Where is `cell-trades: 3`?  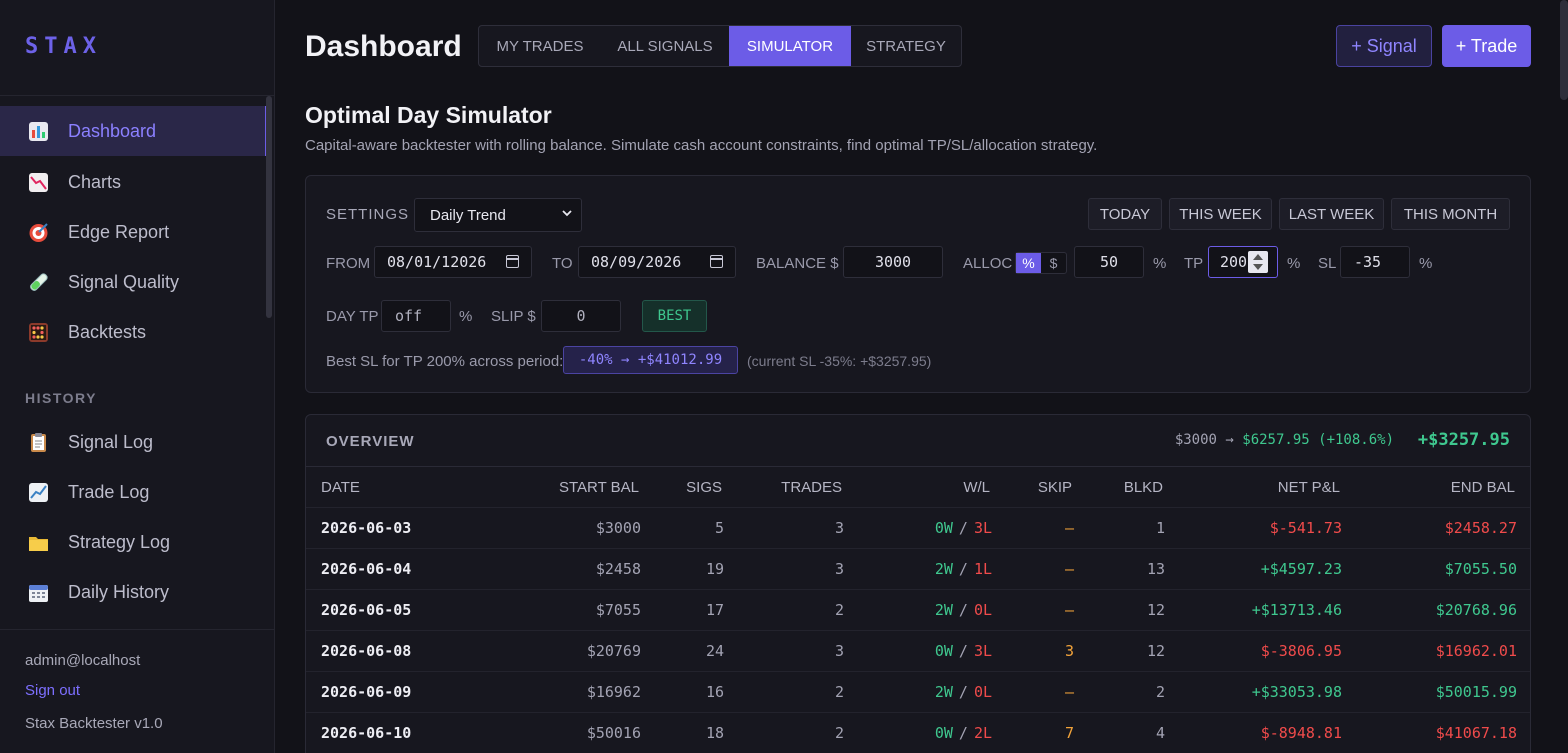 cell-trades: 3 is located at coordinates (839, 528).